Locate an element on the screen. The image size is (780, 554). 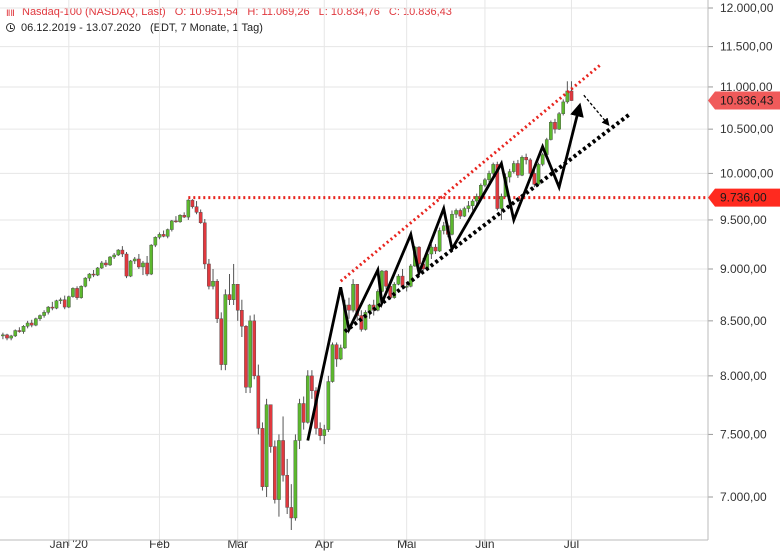
price-marker-tag is located at coordinates (744, 197).